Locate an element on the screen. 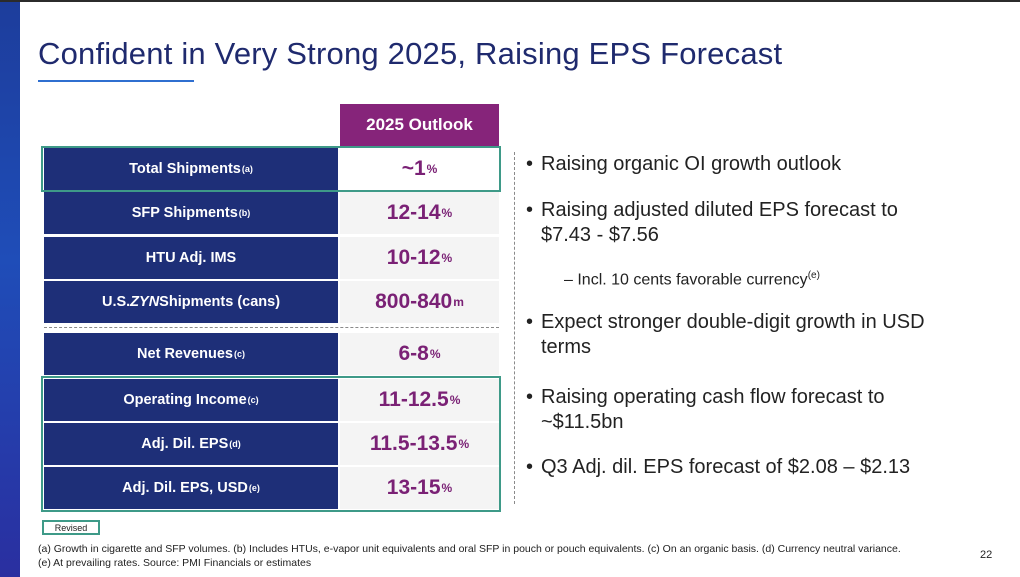  table-row-adj-dil-eps: Adj. Dil. EPS (d) 11.5-13.5% is located at coordinates (271, 444).